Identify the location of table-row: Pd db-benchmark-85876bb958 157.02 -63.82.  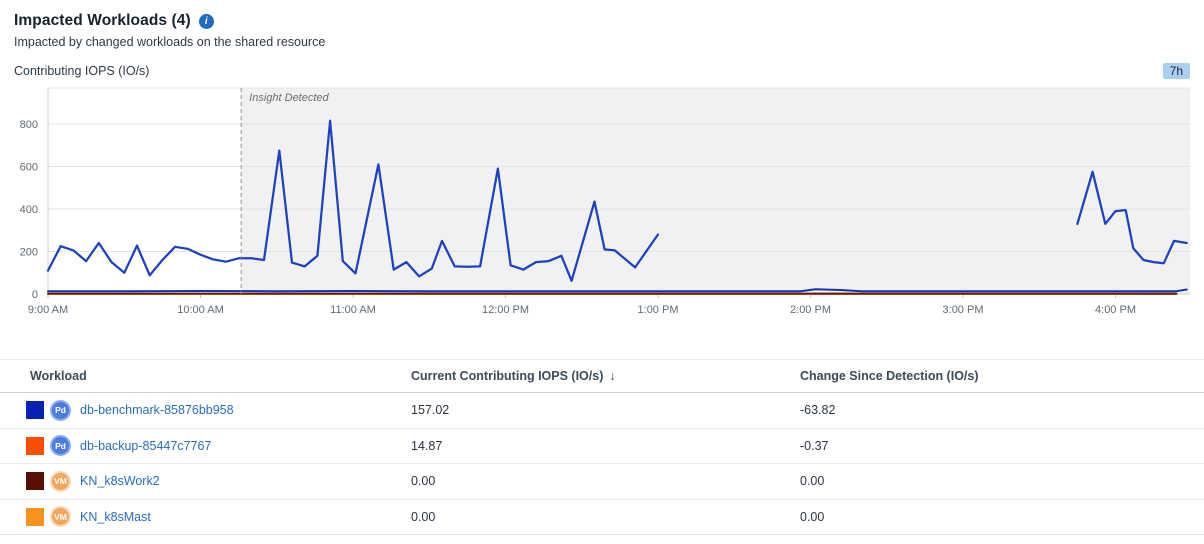
(602, 411).